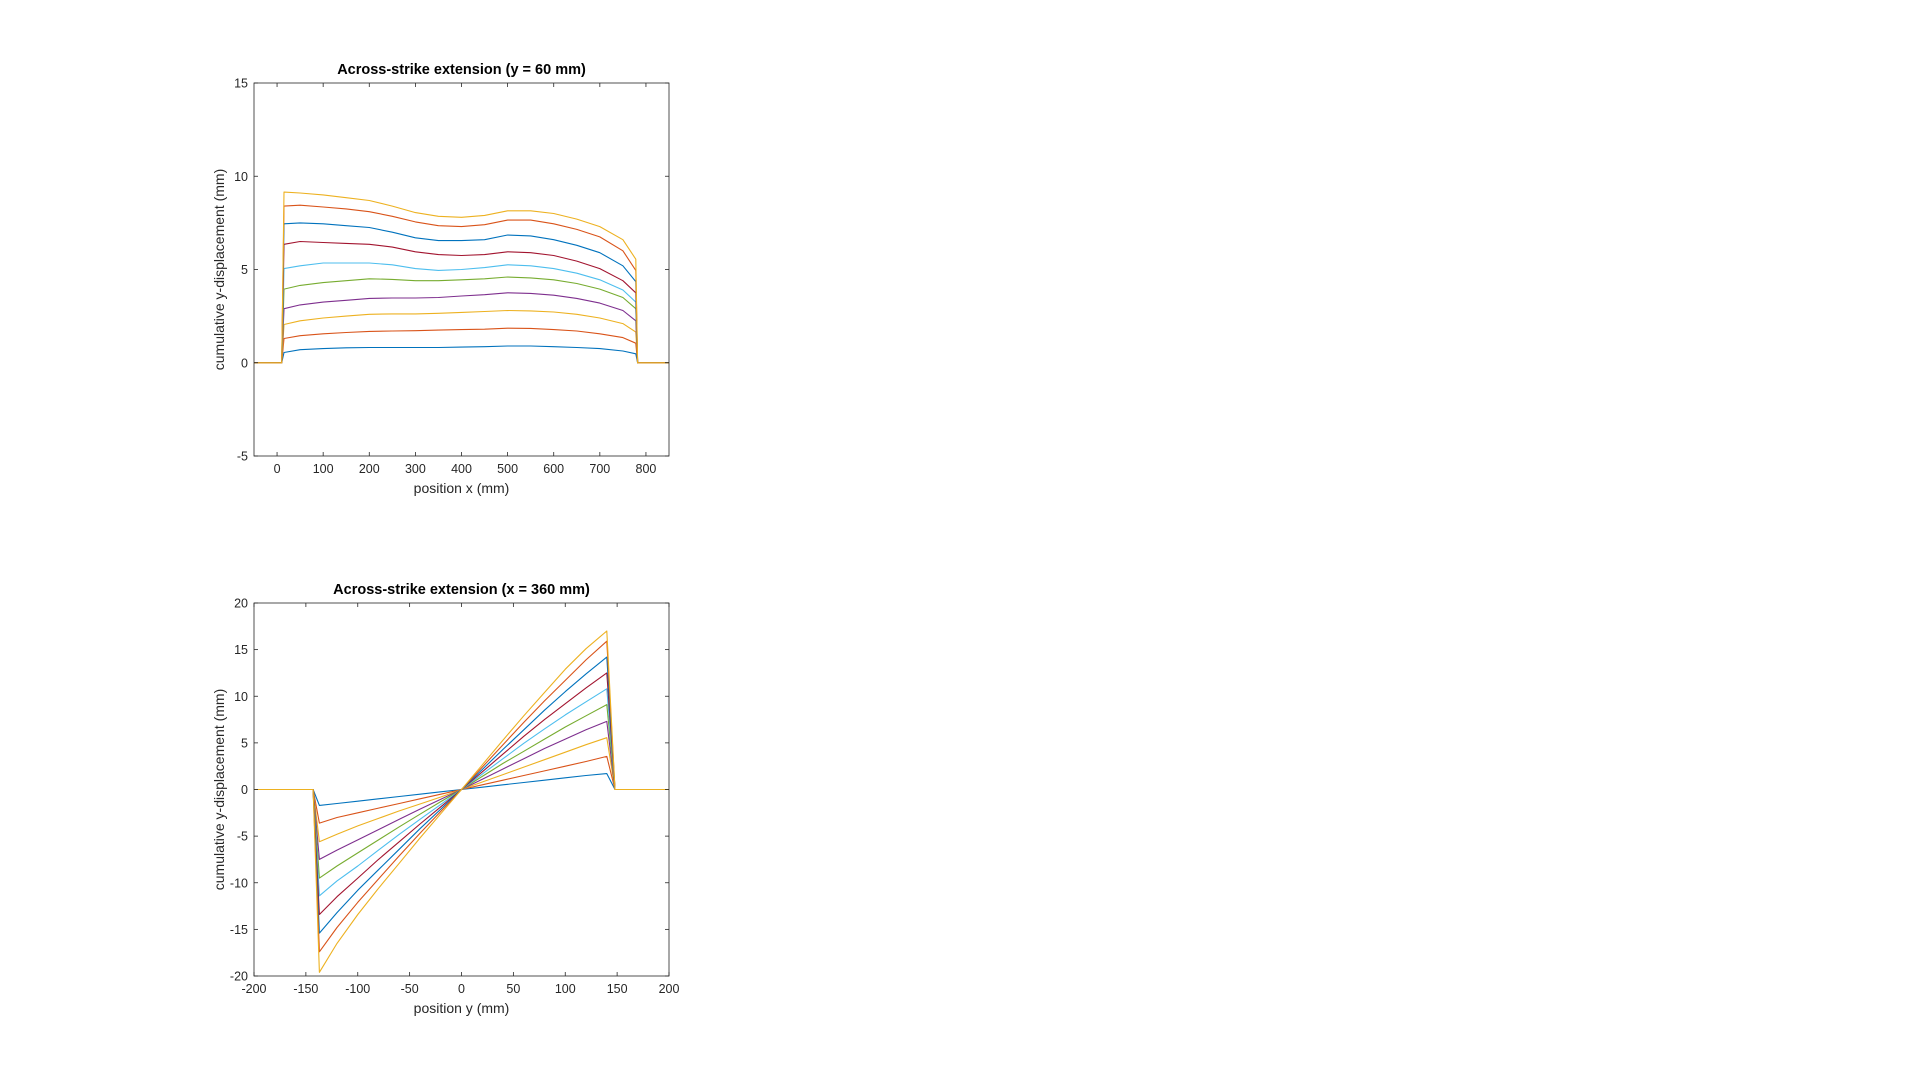 Image resolution: width=1920 pixels, height=1084 pixels. Describe the element at coordinates (462, 1008) in the screenshot. I see `x-axis-label: position y (mm)` at that location.